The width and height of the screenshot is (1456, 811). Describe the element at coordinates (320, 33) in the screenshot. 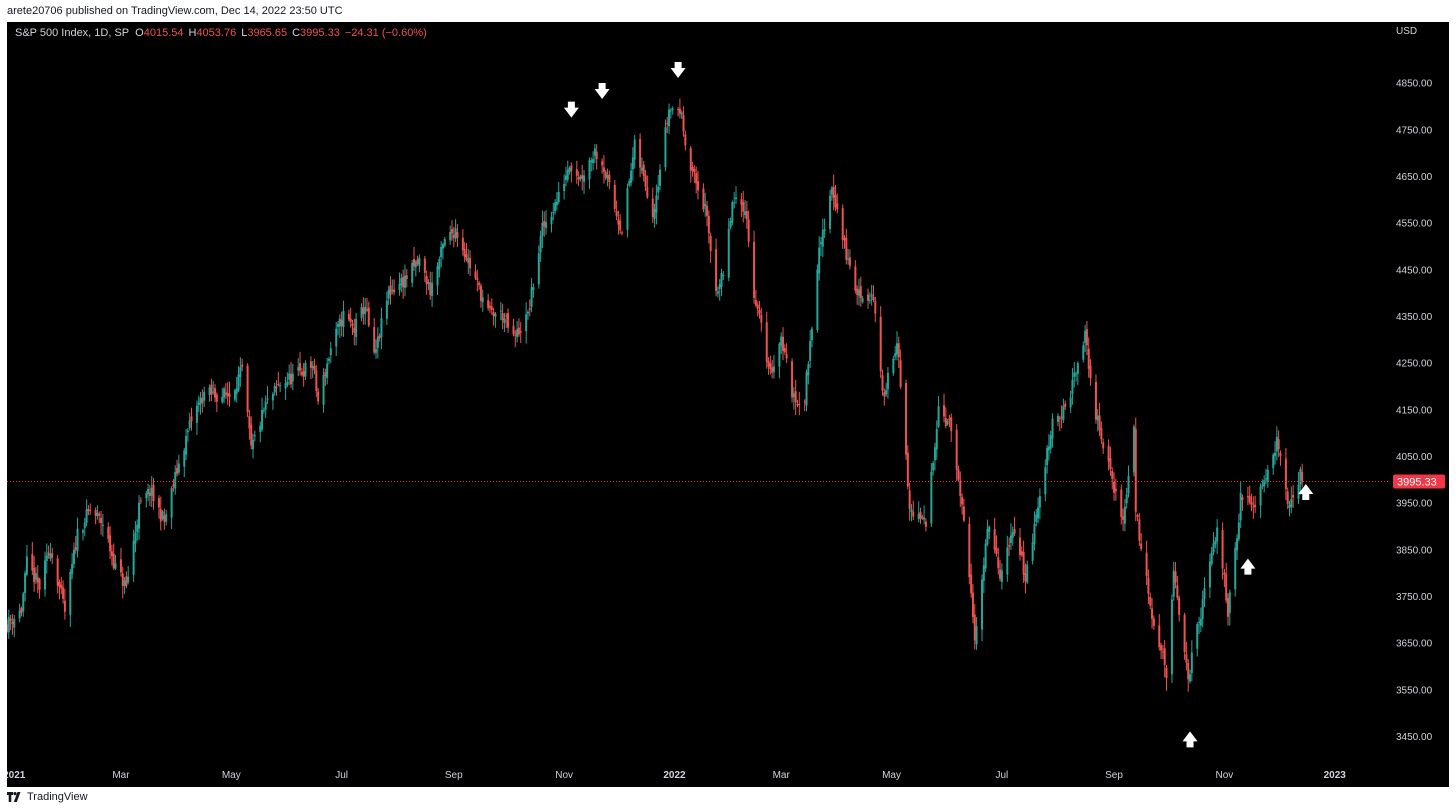

I see `close-value: 3995.33` at that location.